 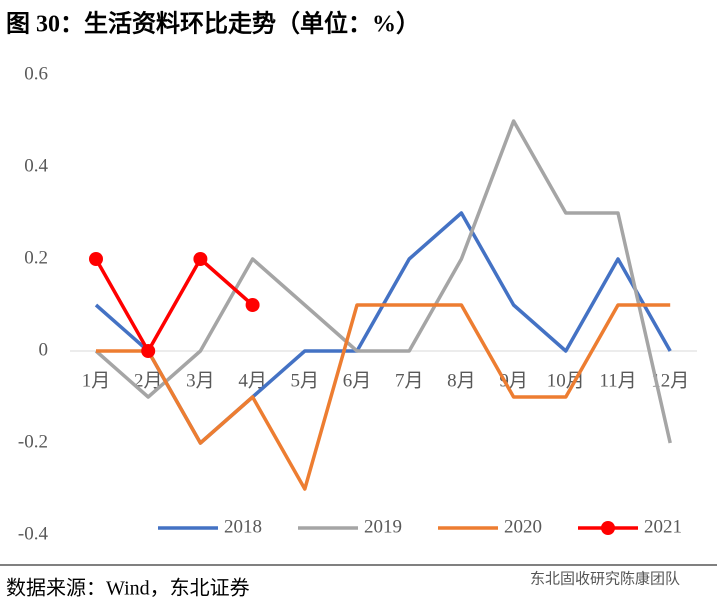 What do you see at coordinates (36, 257) in the screenshot?
I see `y-tick-label: 0.2` at bounding box center [36, 257].